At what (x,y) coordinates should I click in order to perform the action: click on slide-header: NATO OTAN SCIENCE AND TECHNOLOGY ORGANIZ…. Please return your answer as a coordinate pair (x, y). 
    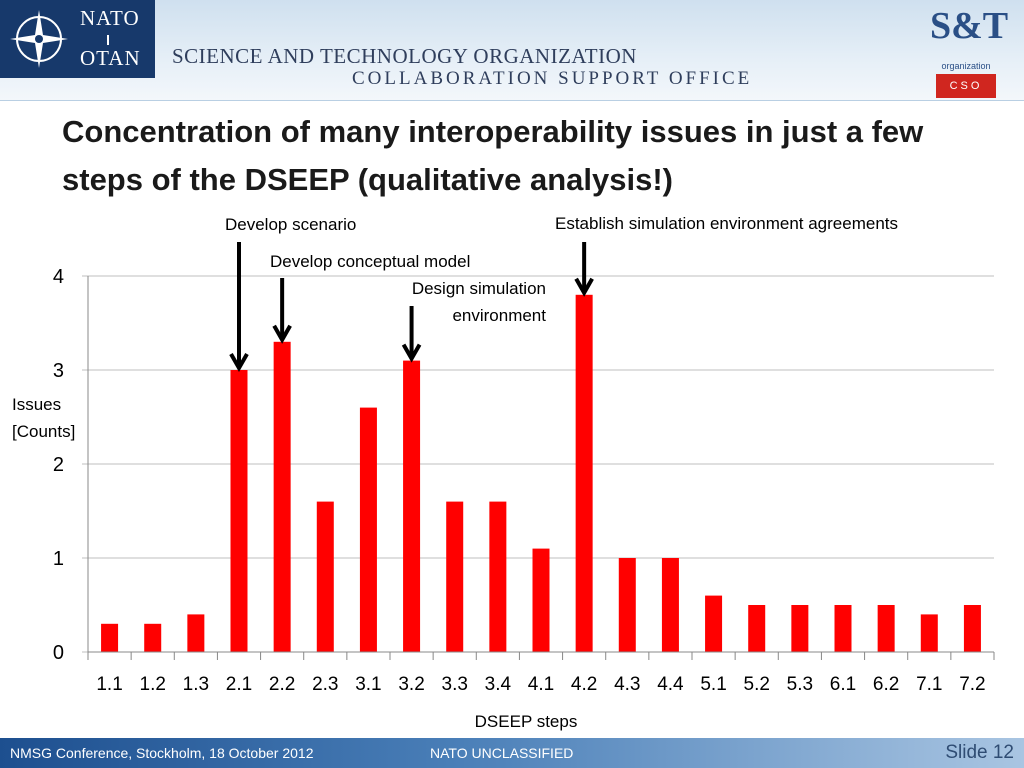
    Looking at the image, I should click on (512, 50).